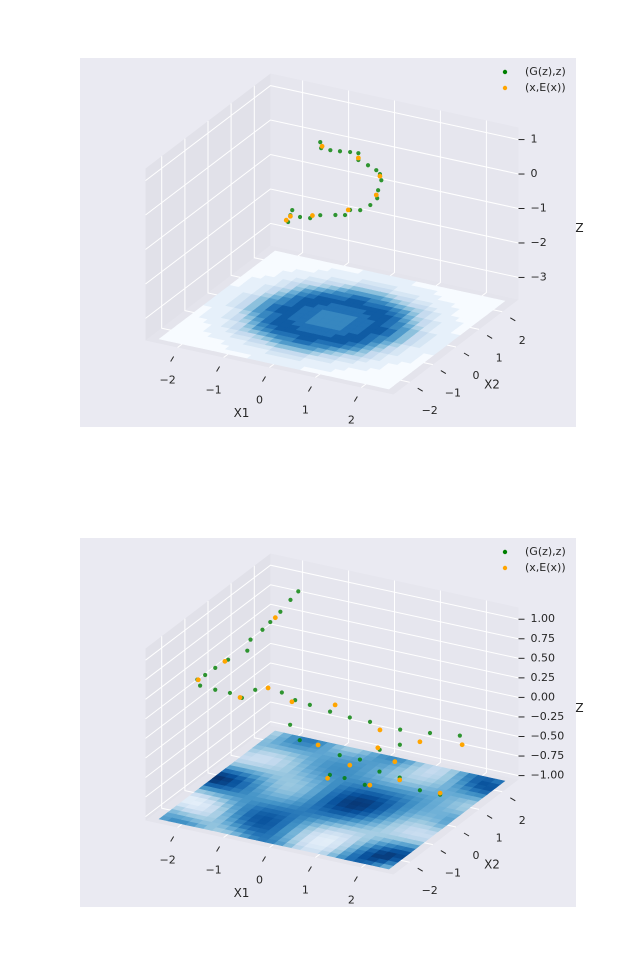 This screenshot has height=960, width=640. Describe the element at coordinates (579, 708) in the screenshot. I see `z-axis-label: Z` at that location.